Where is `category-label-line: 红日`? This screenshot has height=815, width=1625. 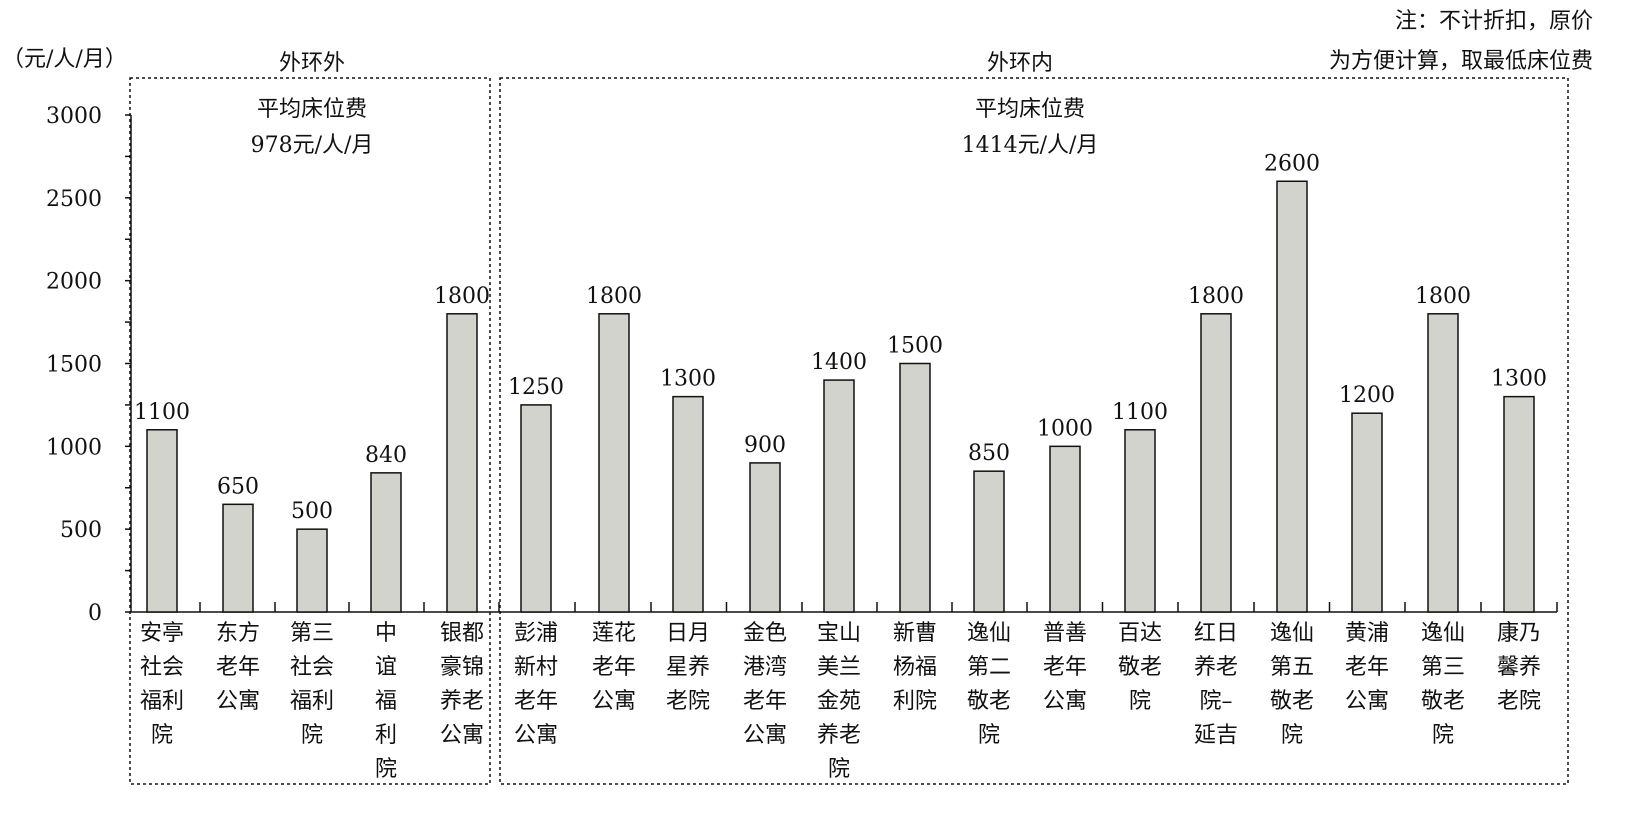 category-label-line: 红日 is located at coordinates (1216, 633).